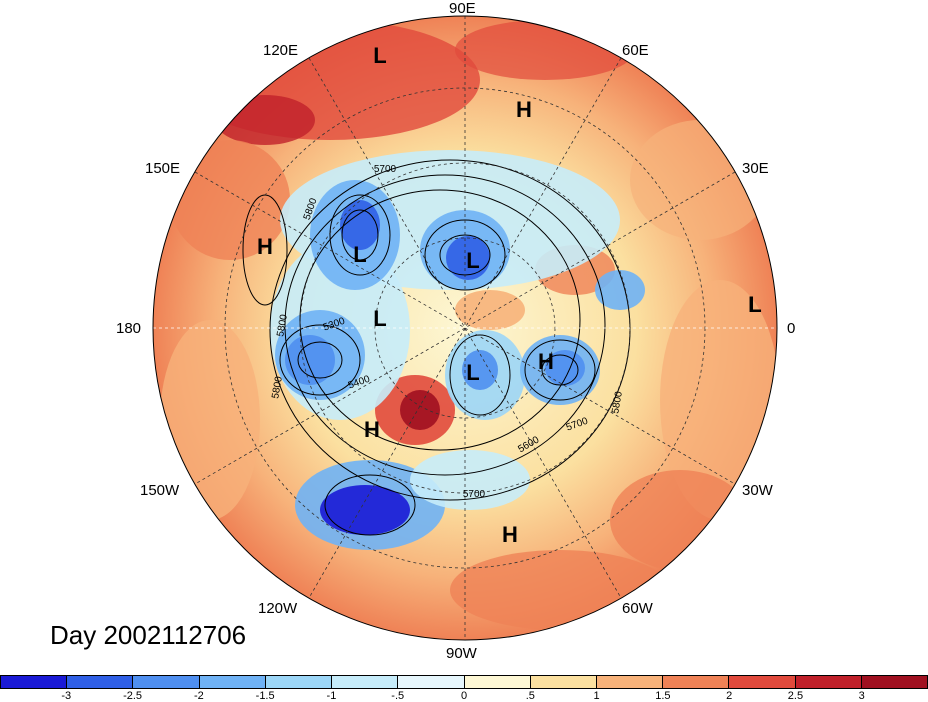  I want to click on colorbar-tick-label: .5, so click(530, 696).